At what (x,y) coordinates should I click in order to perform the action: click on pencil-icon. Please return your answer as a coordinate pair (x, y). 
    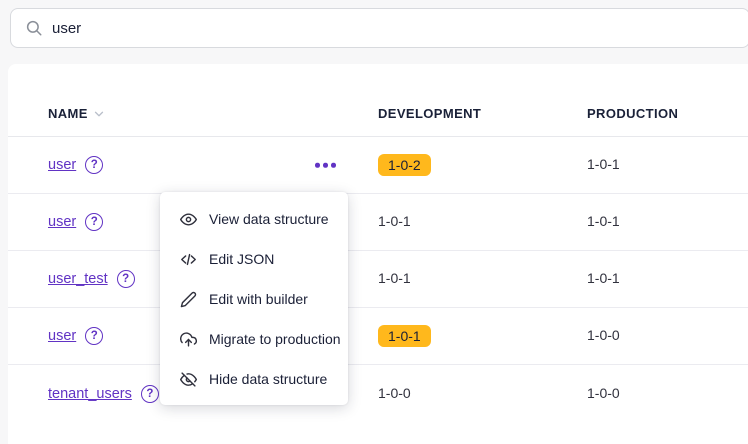
    Looking at the image, I should click on (188, 299).